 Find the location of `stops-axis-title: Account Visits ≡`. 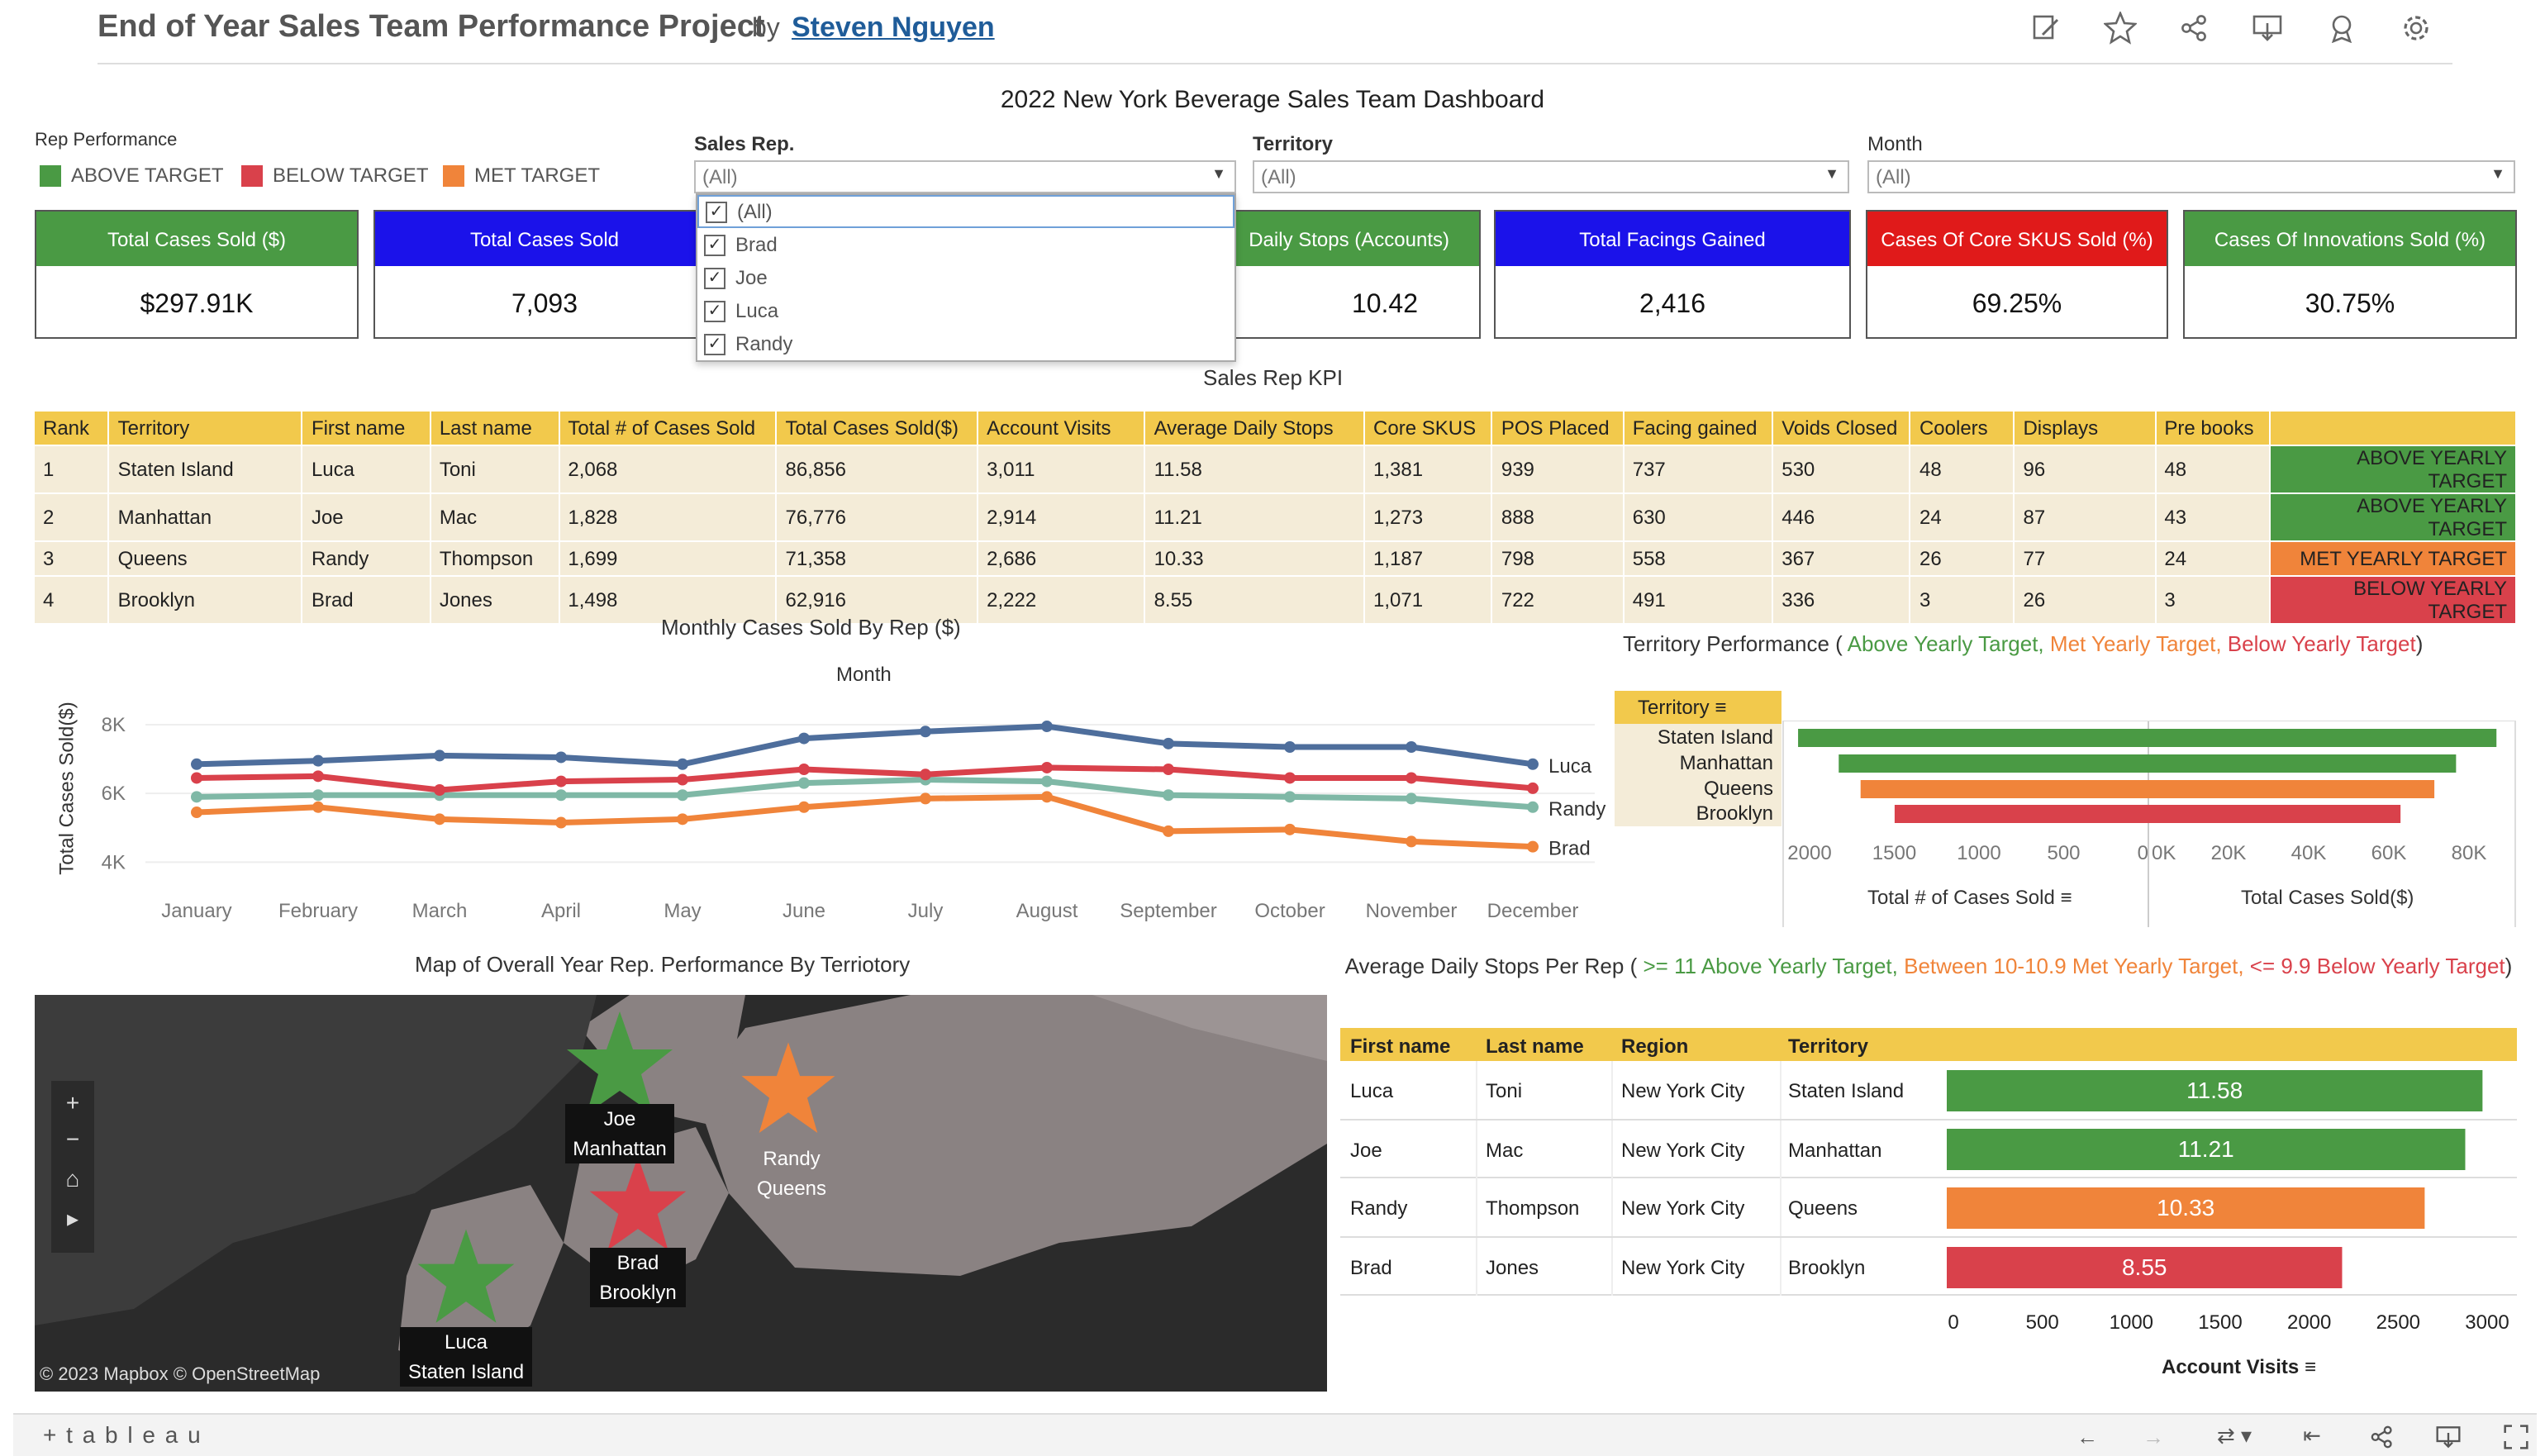

stops-axis-title: Account Visits ≡ is located at coordinates (2239, 1366).